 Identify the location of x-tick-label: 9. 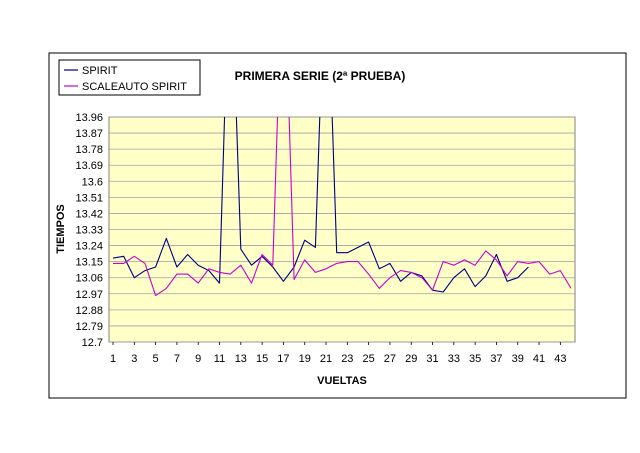
(198, 359).